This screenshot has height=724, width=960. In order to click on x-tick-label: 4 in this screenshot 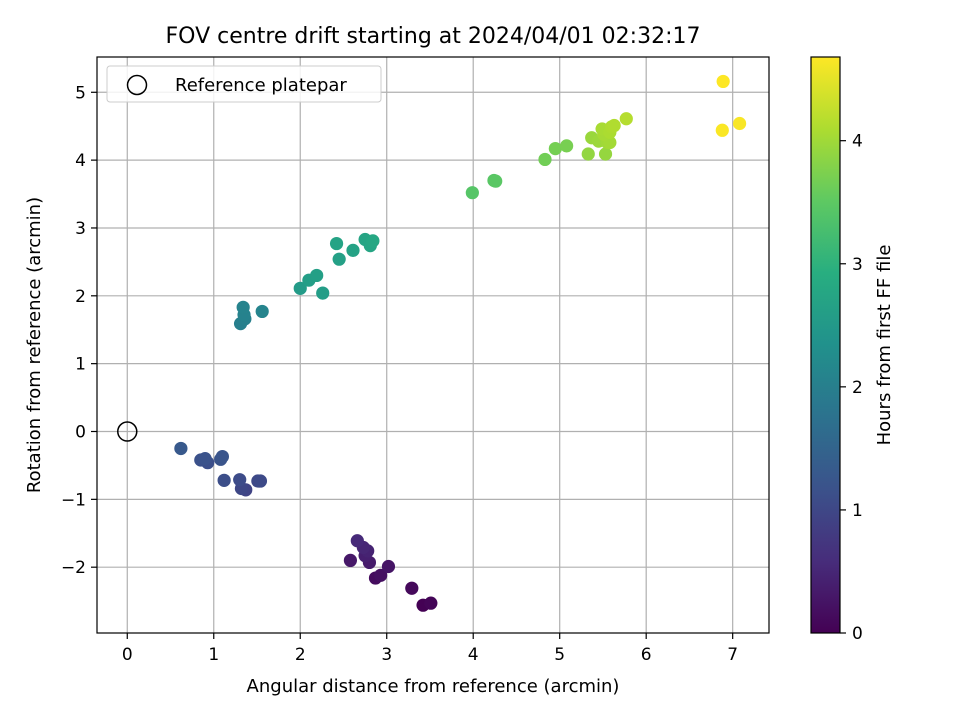, I will do `click(473, 655)`.